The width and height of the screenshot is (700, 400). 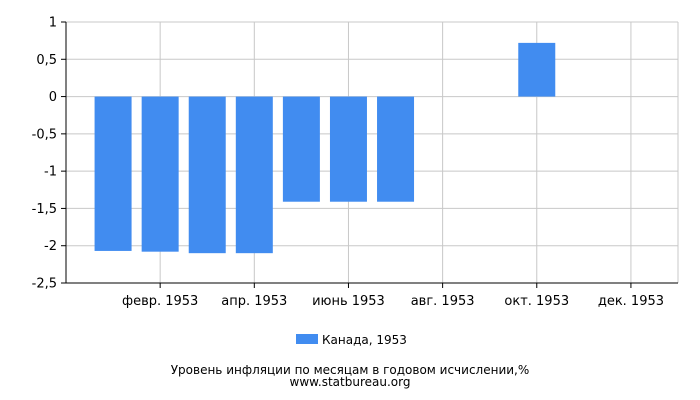 I want to click on x-tick-label: апр. 1953, so click(x=254, y=301).